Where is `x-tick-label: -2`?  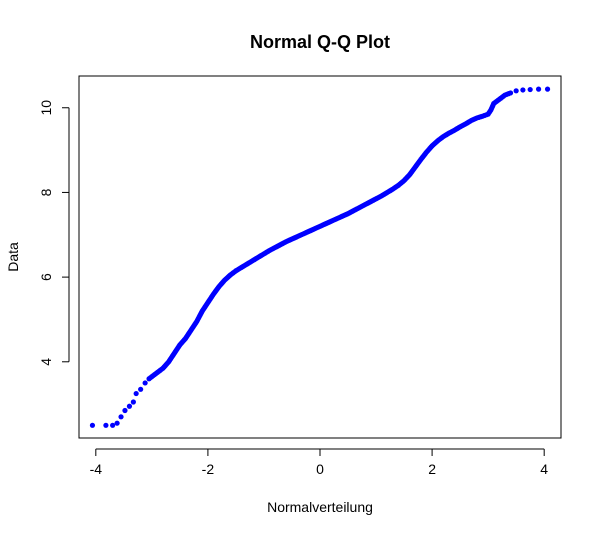
x-tick-label: -2 is located at coordinates (208, 469).